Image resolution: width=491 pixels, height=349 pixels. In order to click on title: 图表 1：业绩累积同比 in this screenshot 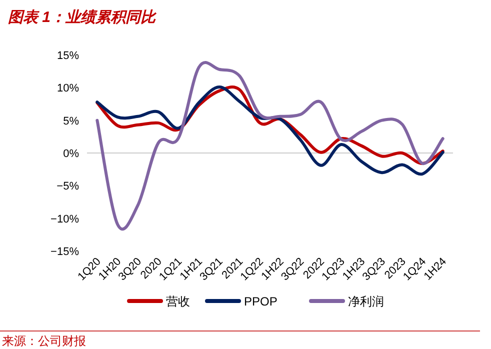, I will do `click(82, 17)`.